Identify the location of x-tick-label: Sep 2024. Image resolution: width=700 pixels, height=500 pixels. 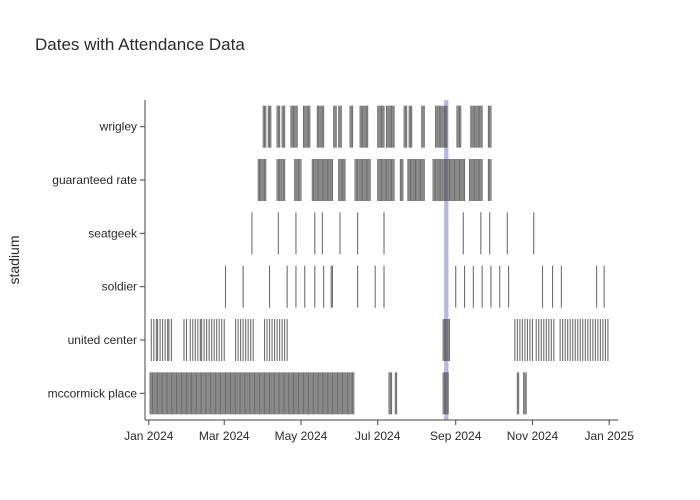
(456, 436).